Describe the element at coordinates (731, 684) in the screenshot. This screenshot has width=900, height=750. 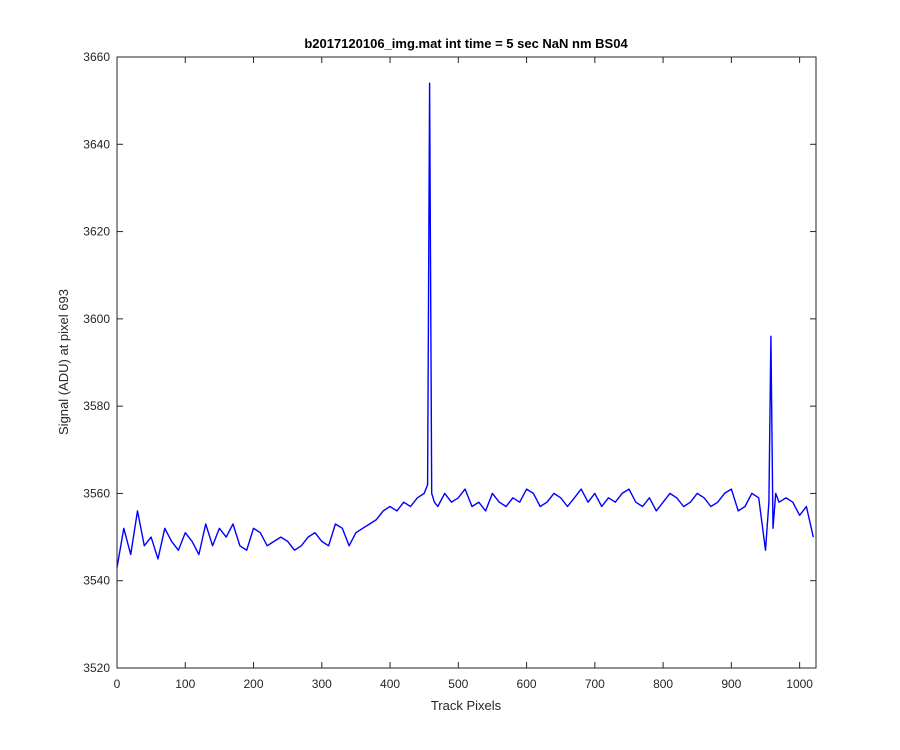
I see `x-tick-label: 900` at that location.